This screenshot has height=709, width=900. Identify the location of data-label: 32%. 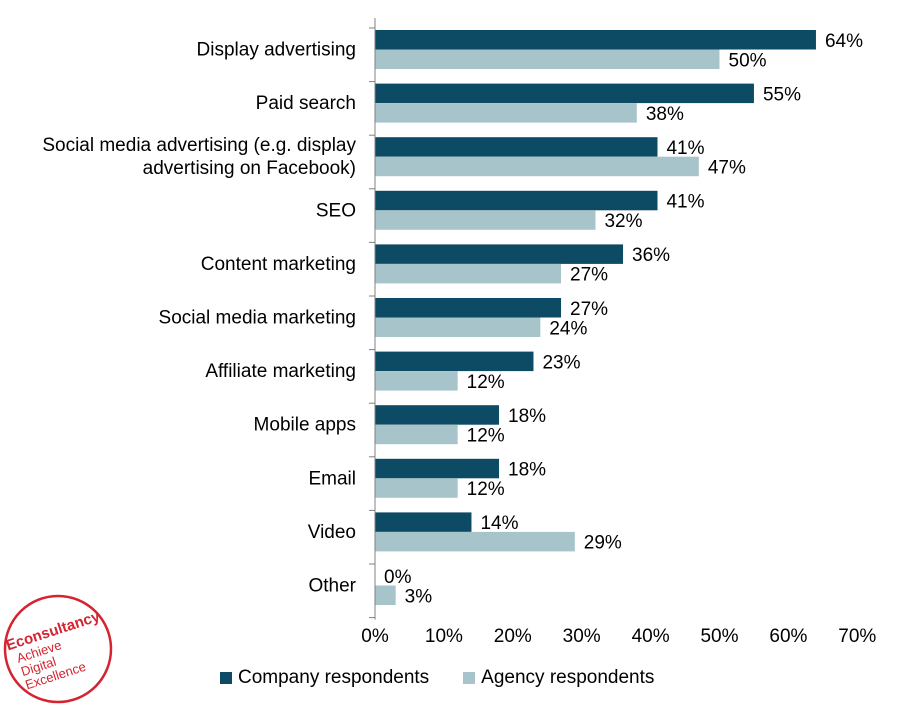
(623, 221).